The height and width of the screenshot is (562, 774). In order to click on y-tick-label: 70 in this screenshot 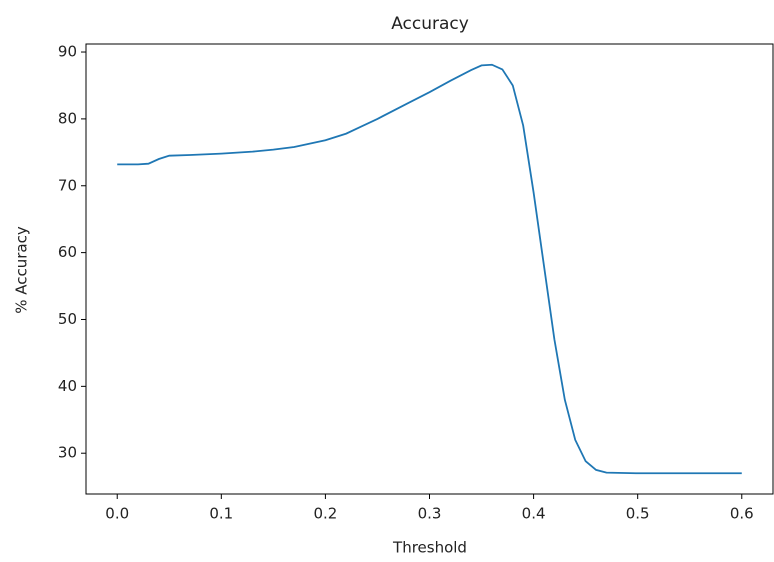, I will do `click(67, 185)`.